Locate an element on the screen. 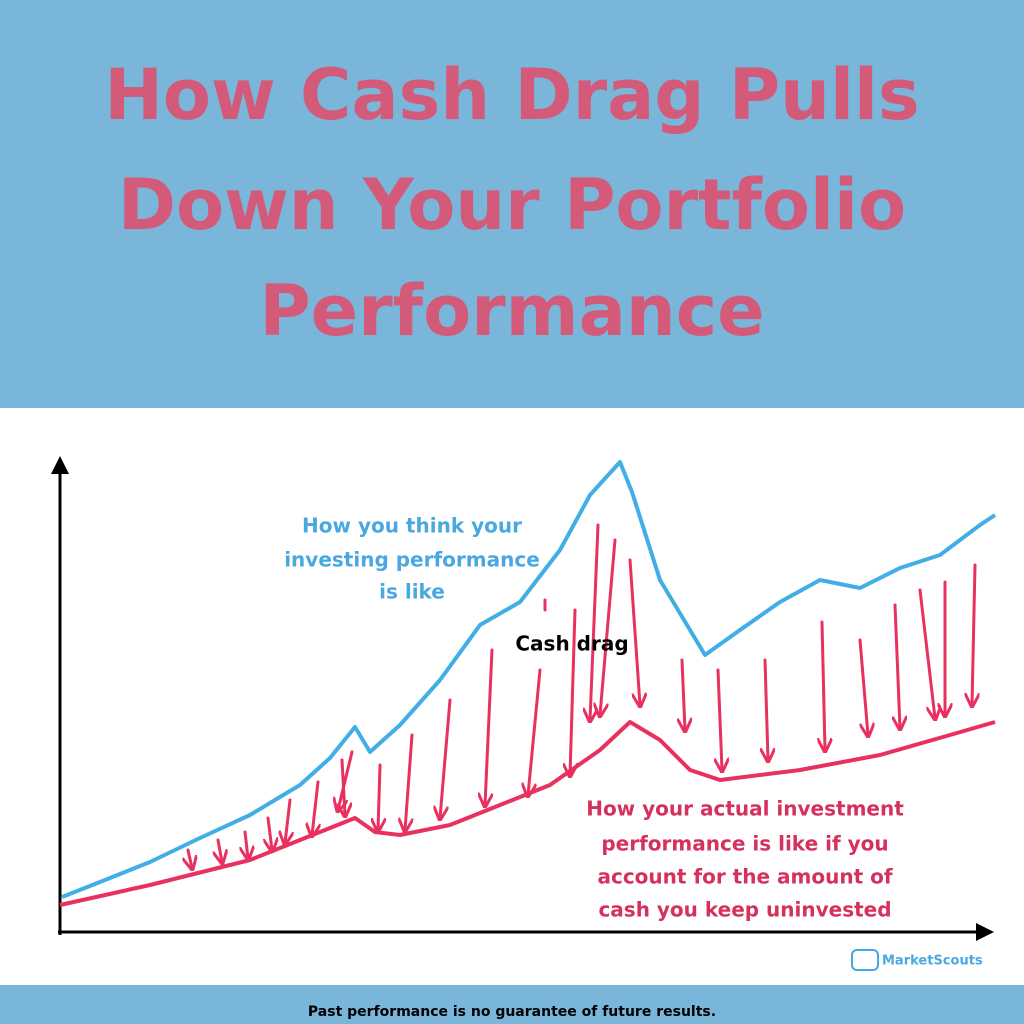 This screenshot has height=1024, width=1024. title-line: How Cash Drag Pulls is located at coordinates (511, 95).